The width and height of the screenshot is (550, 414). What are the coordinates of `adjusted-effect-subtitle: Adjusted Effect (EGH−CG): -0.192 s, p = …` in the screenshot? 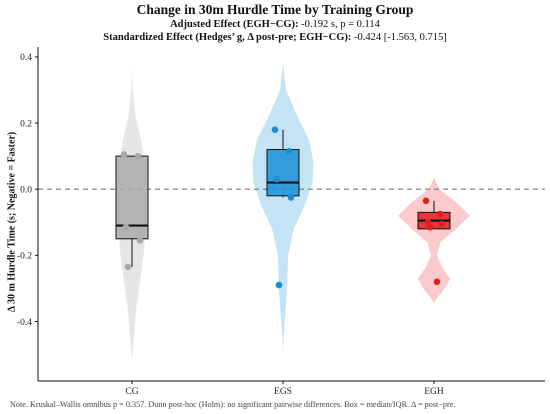 It's located at (275, 24).